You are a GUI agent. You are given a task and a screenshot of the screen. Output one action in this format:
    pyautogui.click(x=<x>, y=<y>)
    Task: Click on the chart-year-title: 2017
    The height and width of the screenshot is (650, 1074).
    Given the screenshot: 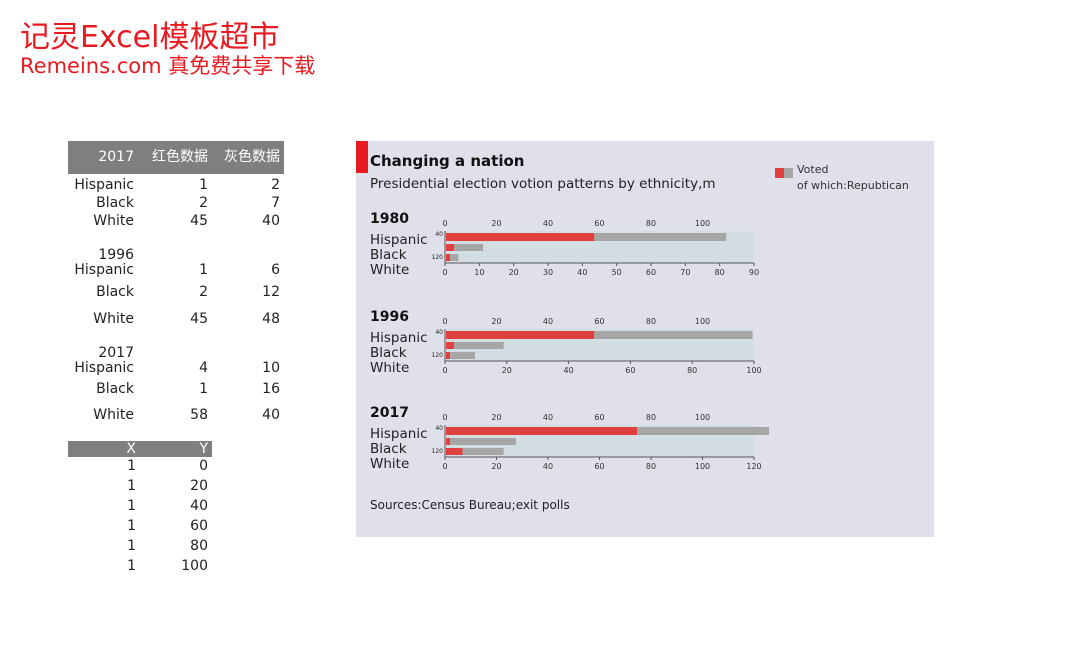 What is the action you would take?
    pyautogui.click(x=389, y=413)
    